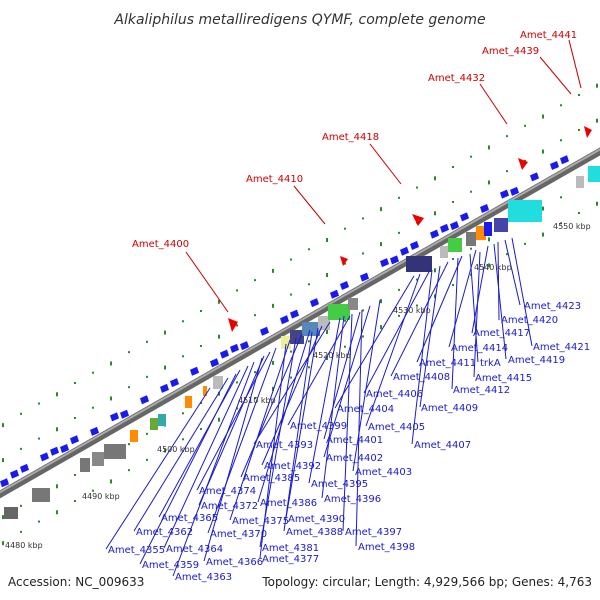 The width and height of the screenshot is (600, 600). I want to click on kbp-label: 4490 kbp, so click(101, 496).